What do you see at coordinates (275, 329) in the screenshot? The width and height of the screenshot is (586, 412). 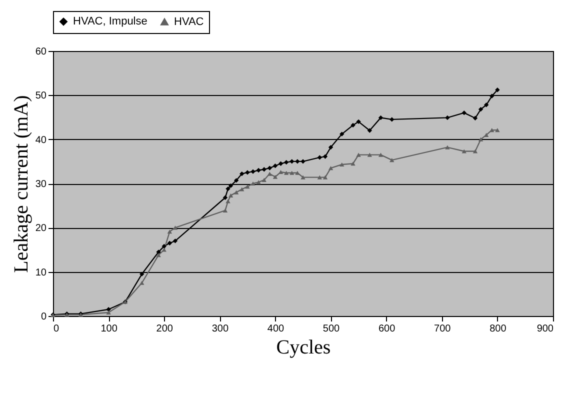 I see `x-tick-label: 400` at bounding box center [275, 329].